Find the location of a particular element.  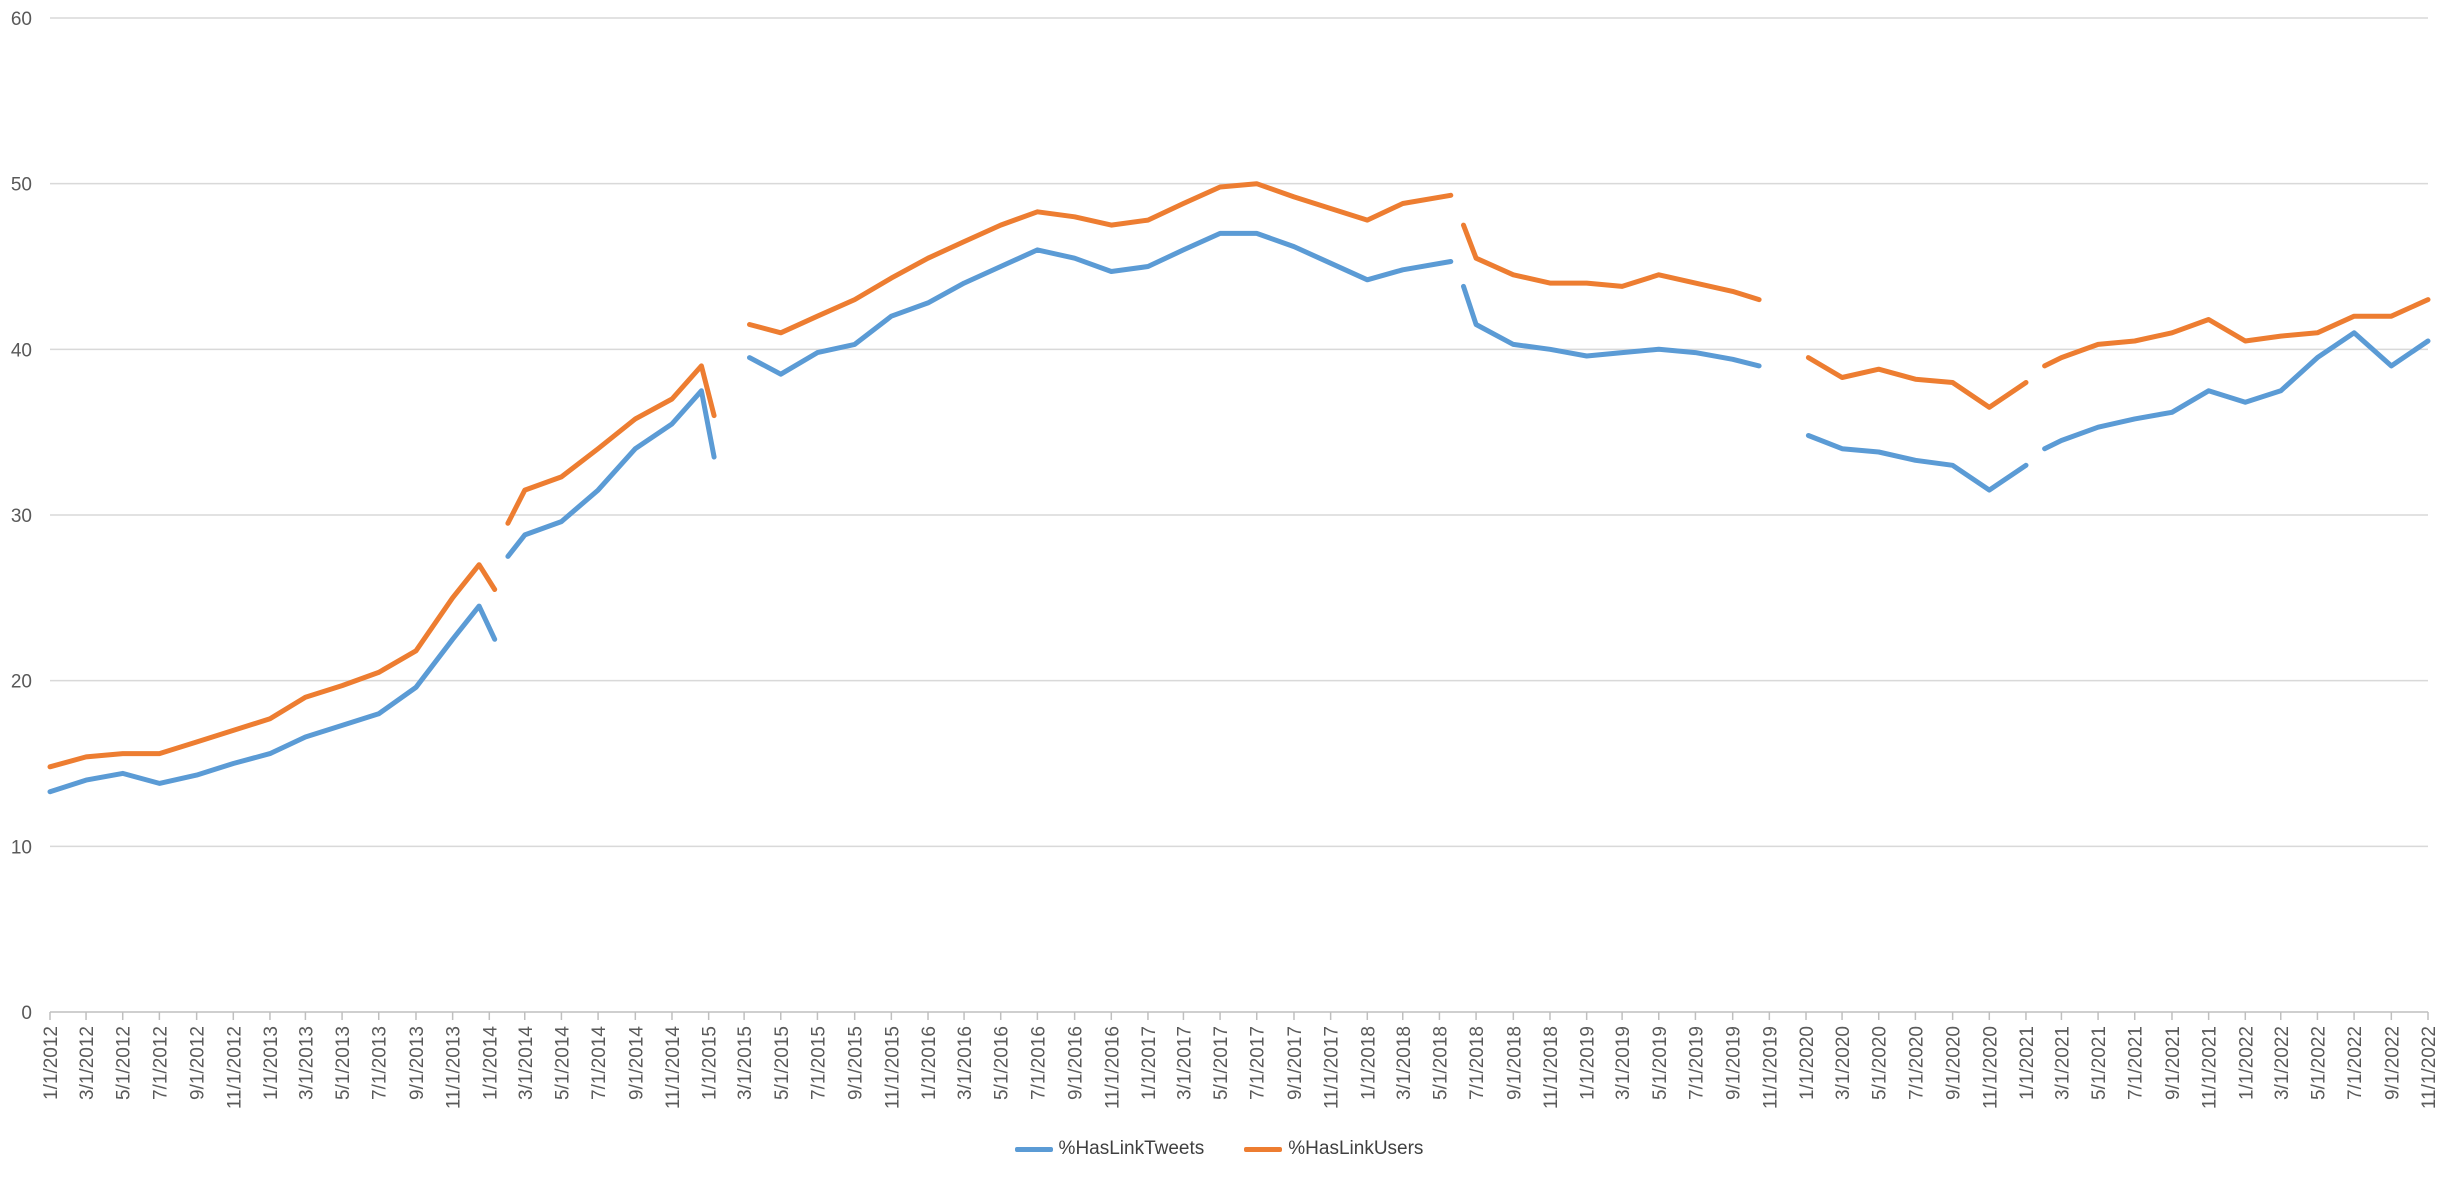

x-tick-label: 7/1/2015 is located at coordinates (818, 1063).